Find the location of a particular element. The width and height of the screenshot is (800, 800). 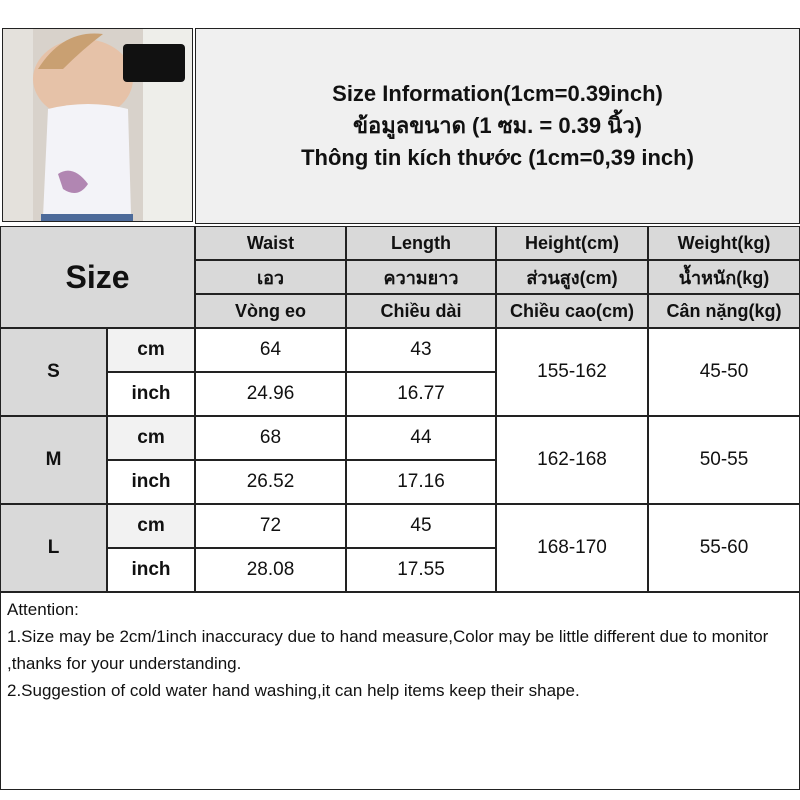

waist-cm: 68 is located at coordinates (270, 438).